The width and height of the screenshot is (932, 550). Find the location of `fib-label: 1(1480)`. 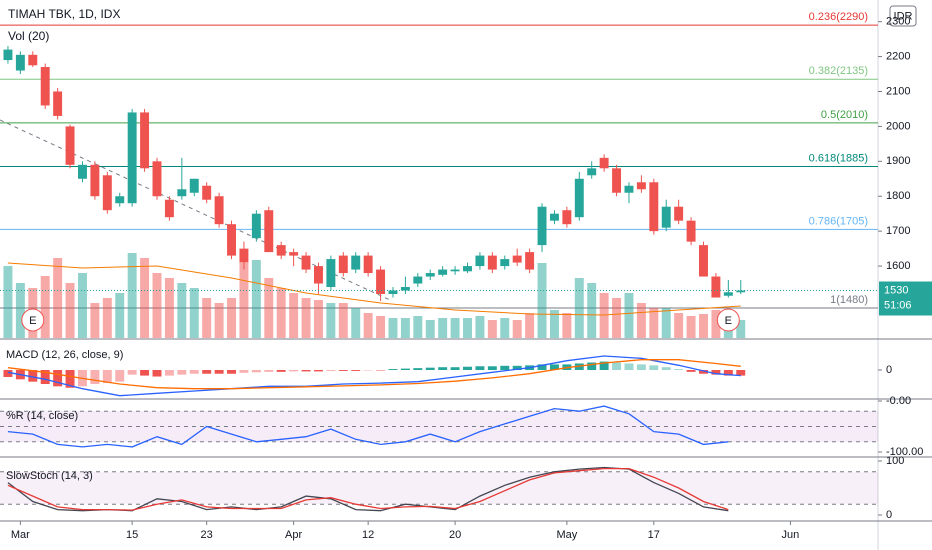

fib-label: 1(1480) is located at coordinates (849, 300).